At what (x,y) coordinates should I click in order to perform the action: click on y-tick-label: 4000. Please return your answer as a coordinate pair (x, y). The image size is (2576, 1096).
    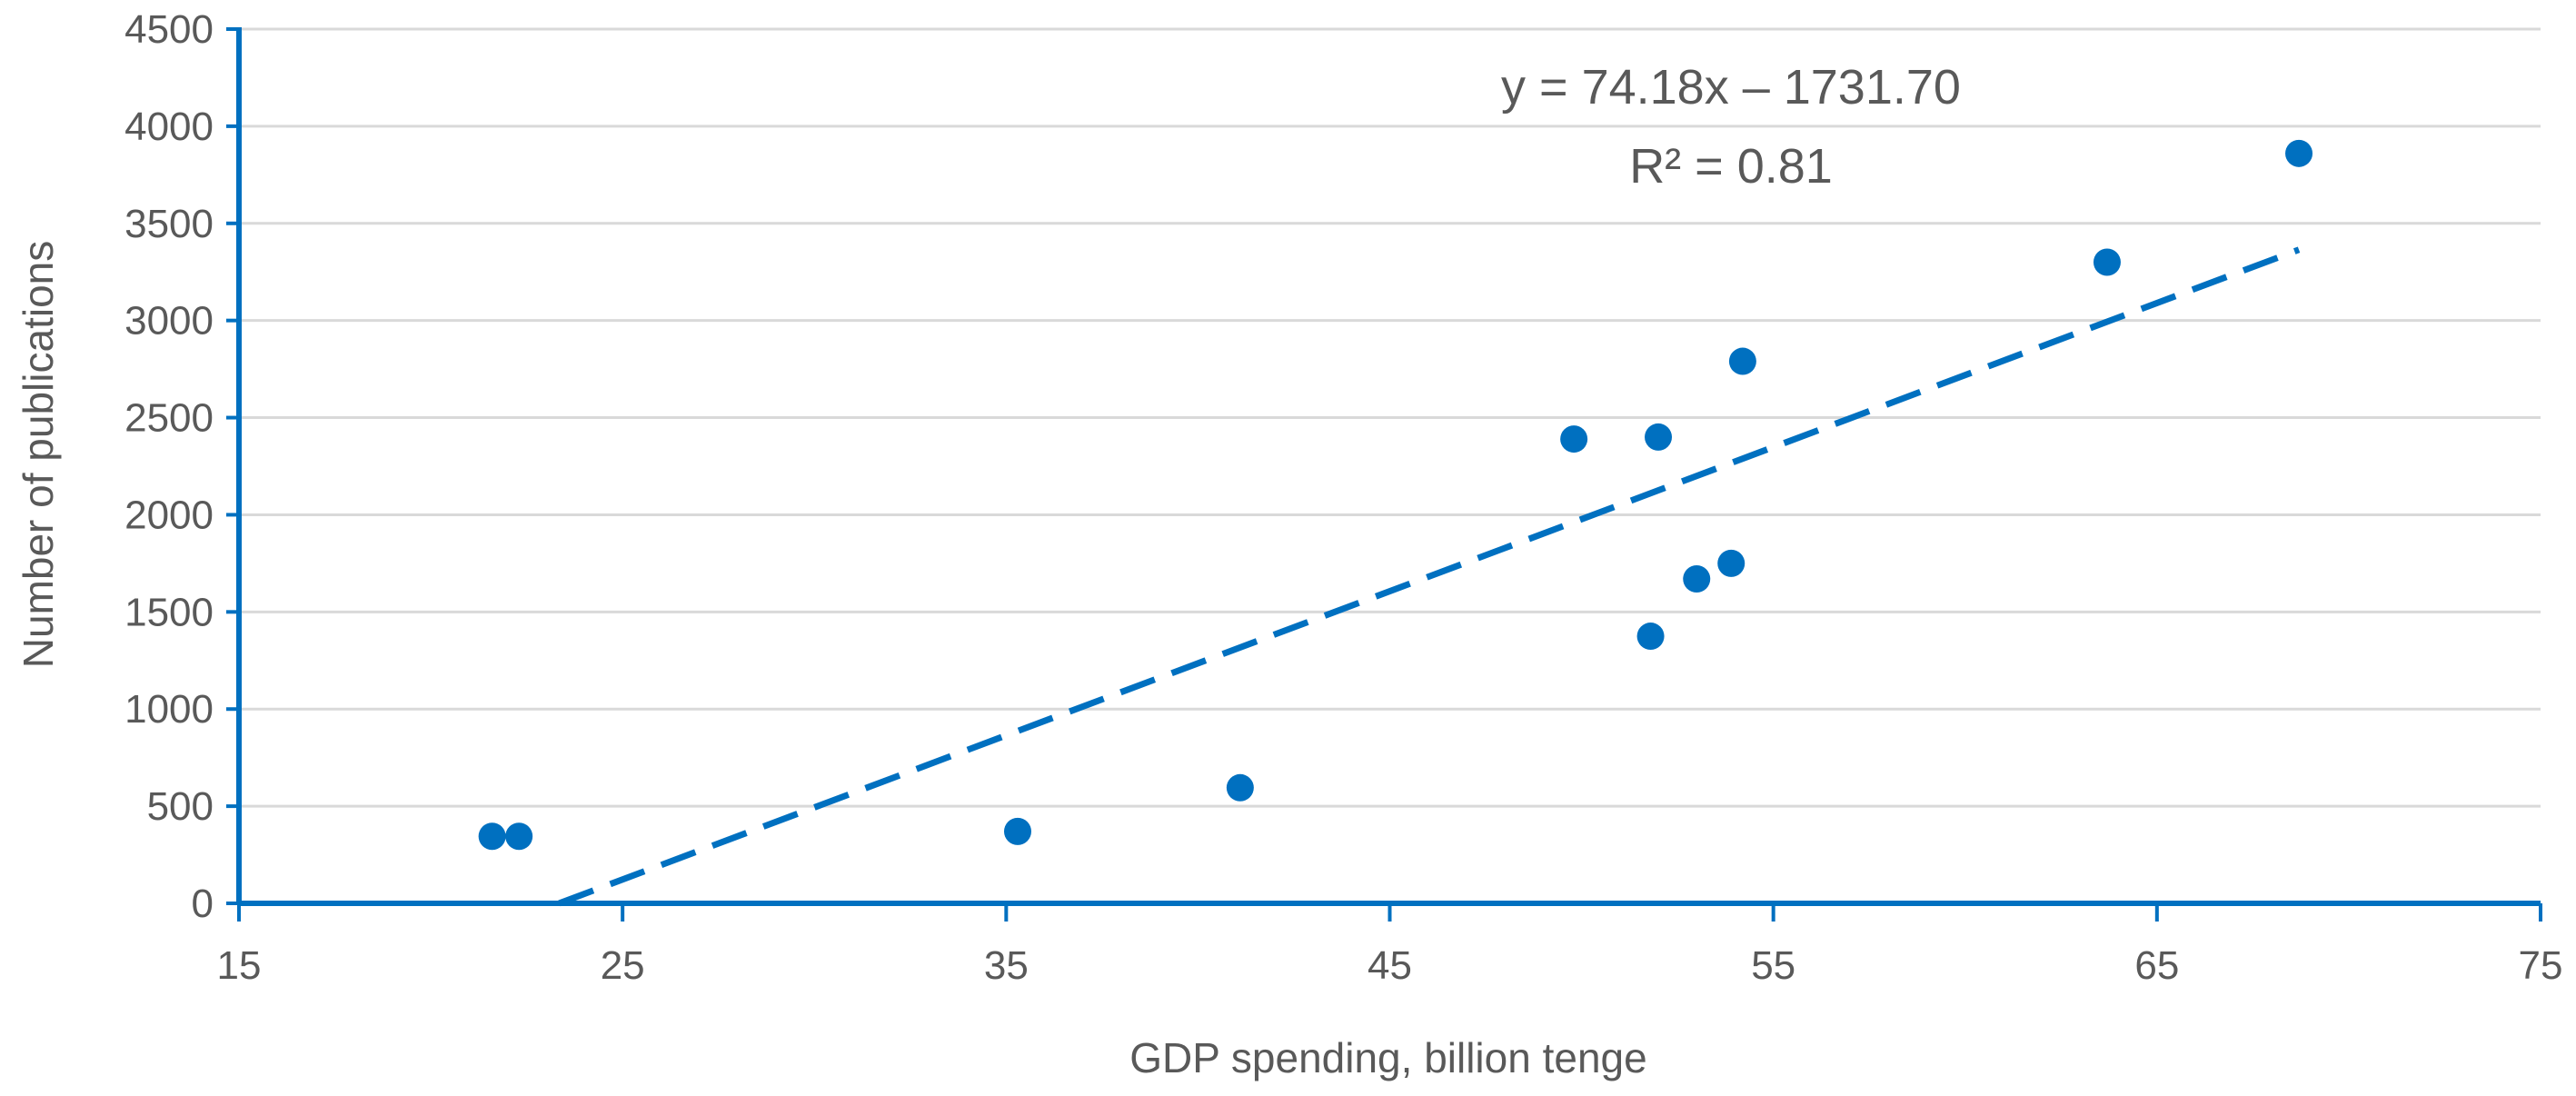
    Looking at the image, I should click on (169, 127).